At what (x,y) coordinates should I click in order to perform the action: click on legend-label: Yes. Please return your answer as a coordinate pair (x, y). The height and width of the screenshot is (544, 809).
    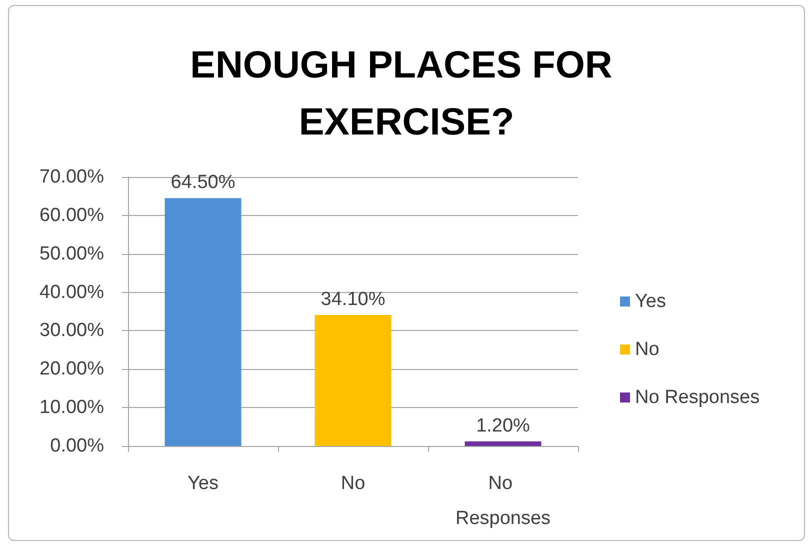
    Looking at the image, I should click on (650, 301).